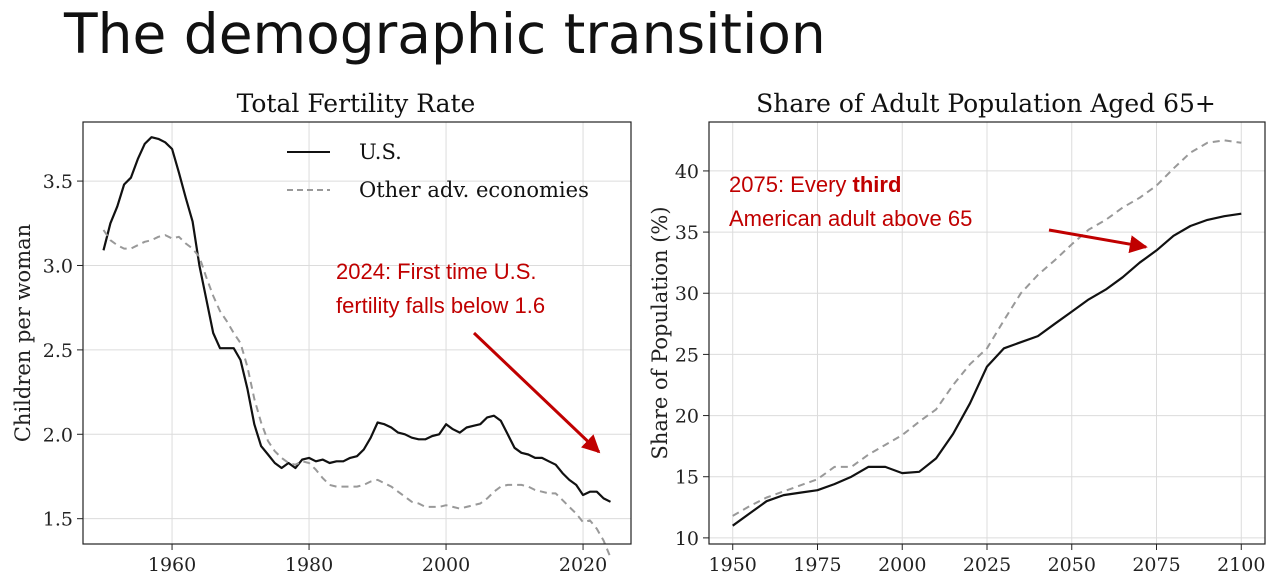 Image resolution: width=1273 pixels, height=580 pixels. Describe the element at coordinates (356, 103) in the screenshot. I see `fertility-chart-title: Total Fertility Rate` at that location.